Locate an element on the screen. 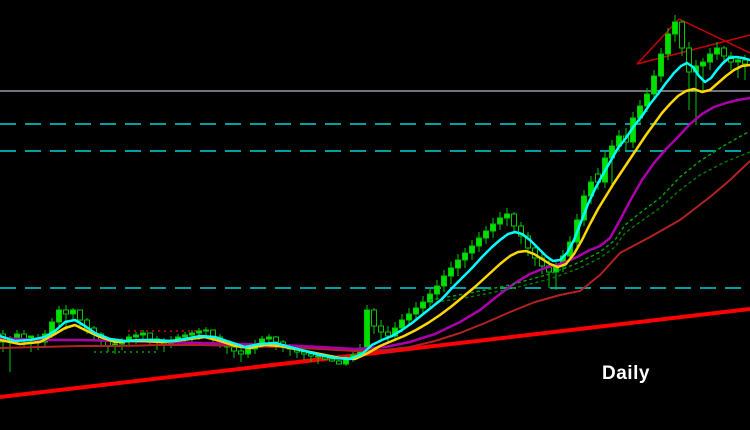  timeframe-label: Daily is located at coordinates (626, 373).